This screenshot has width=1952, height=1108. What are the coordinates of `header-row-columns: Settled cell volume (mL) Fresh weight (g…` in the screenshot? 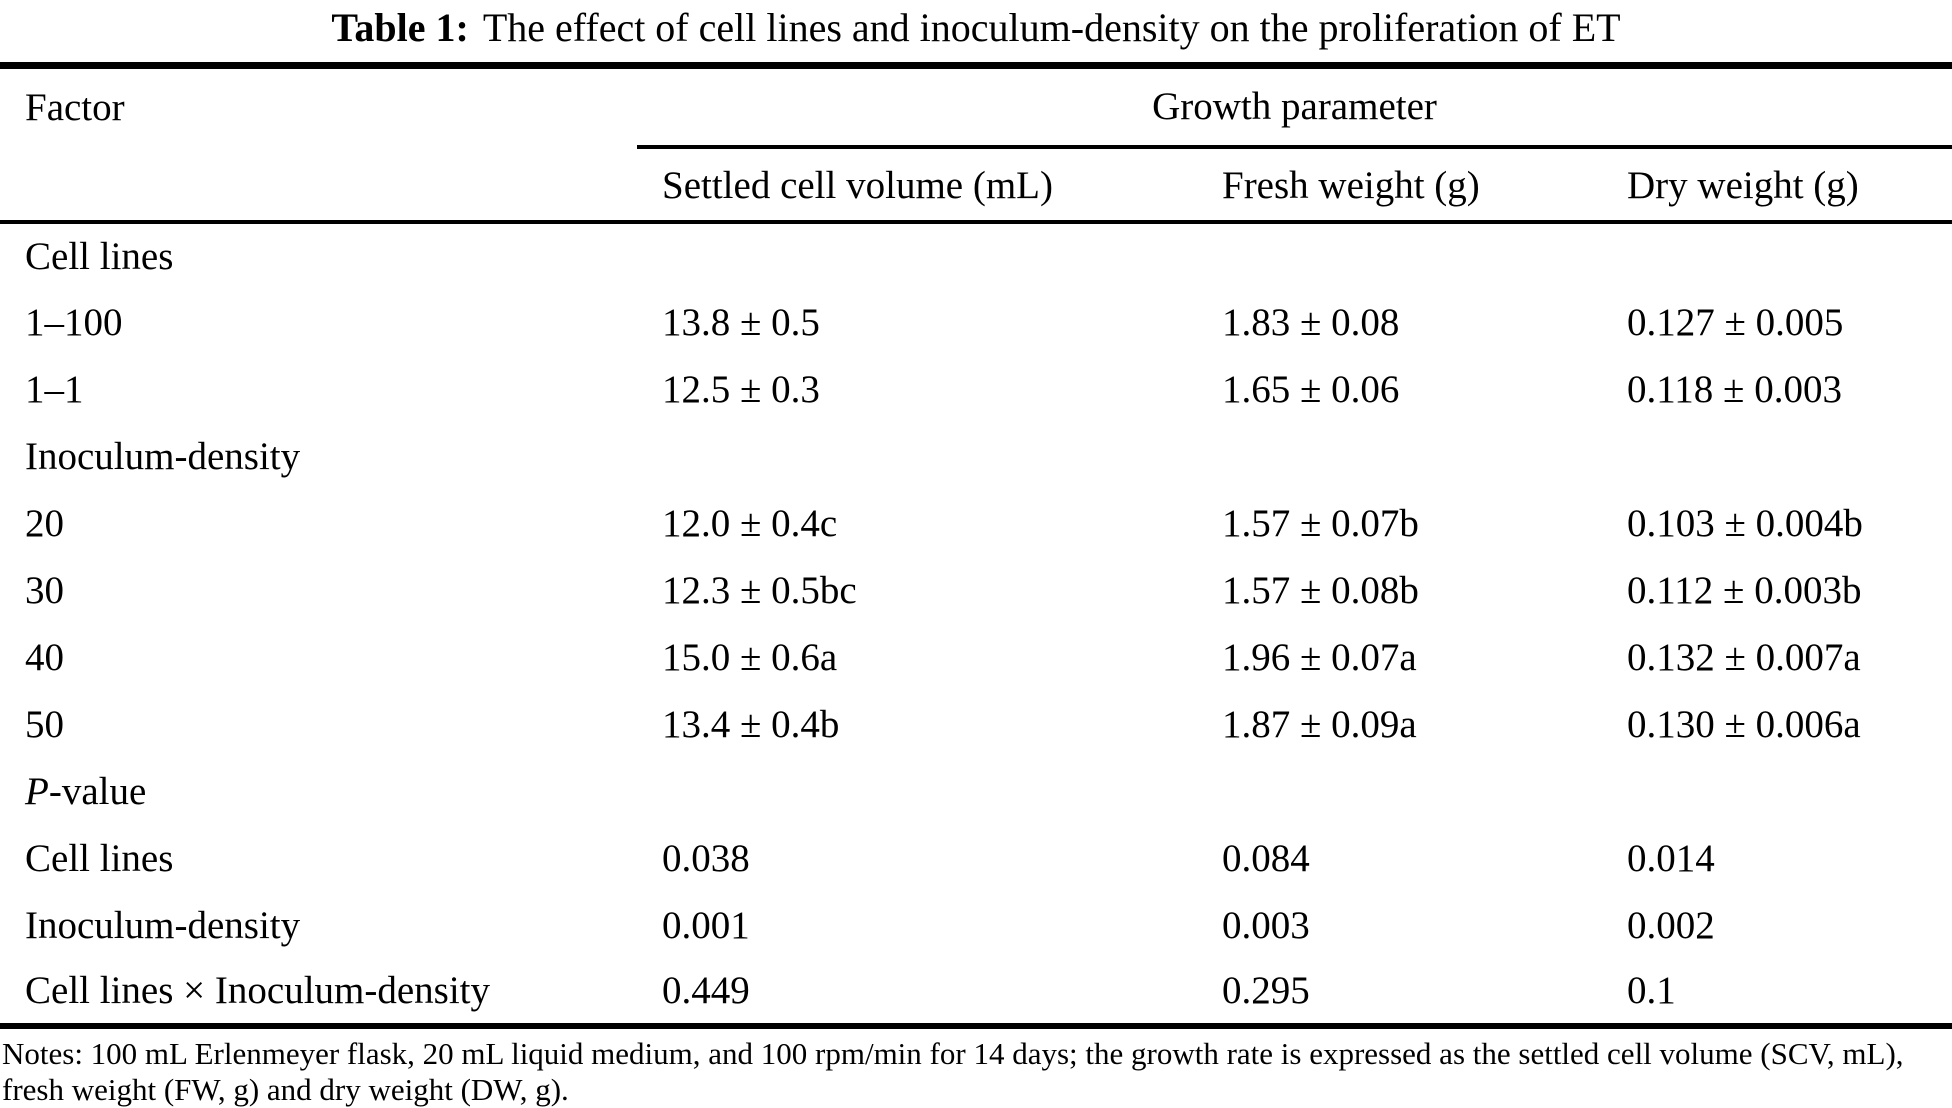 It's located at (976, 185).